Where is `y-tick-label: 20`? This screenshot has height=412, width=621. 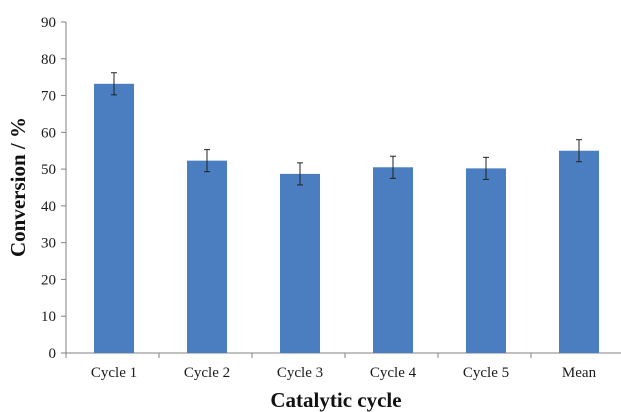 y-tick-label: 20 is located at coordinates (48, 280).